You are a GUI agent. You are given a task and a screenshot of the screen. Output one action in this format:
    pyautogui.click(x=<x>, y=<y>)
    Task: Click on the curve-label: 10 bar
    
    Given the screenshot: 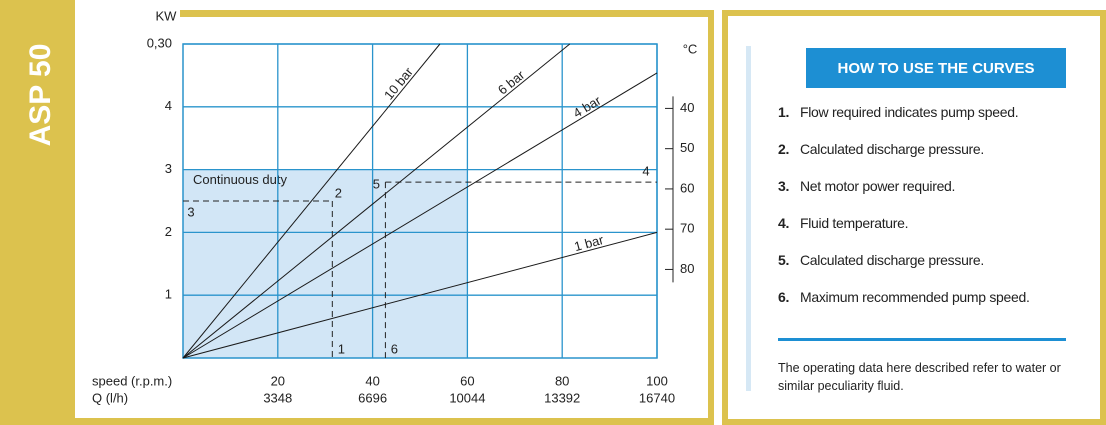 What is the action you would take?
    pyautogui.click(x=398, y=83)
    